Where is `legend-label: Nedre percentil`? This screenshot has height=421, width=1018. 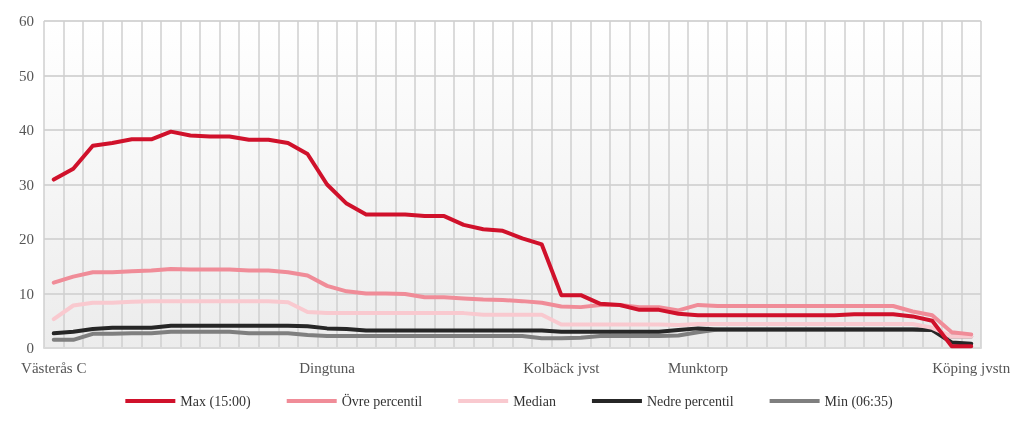 legend-label: Nedre percentil is located at coordinates (690, 401).